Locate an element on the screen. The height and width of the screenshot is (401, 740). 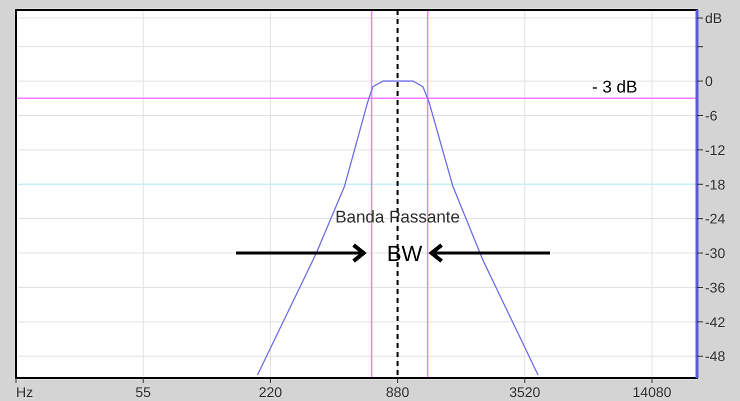
x-tick-label: 3520 is located at coordinates (525, 392).